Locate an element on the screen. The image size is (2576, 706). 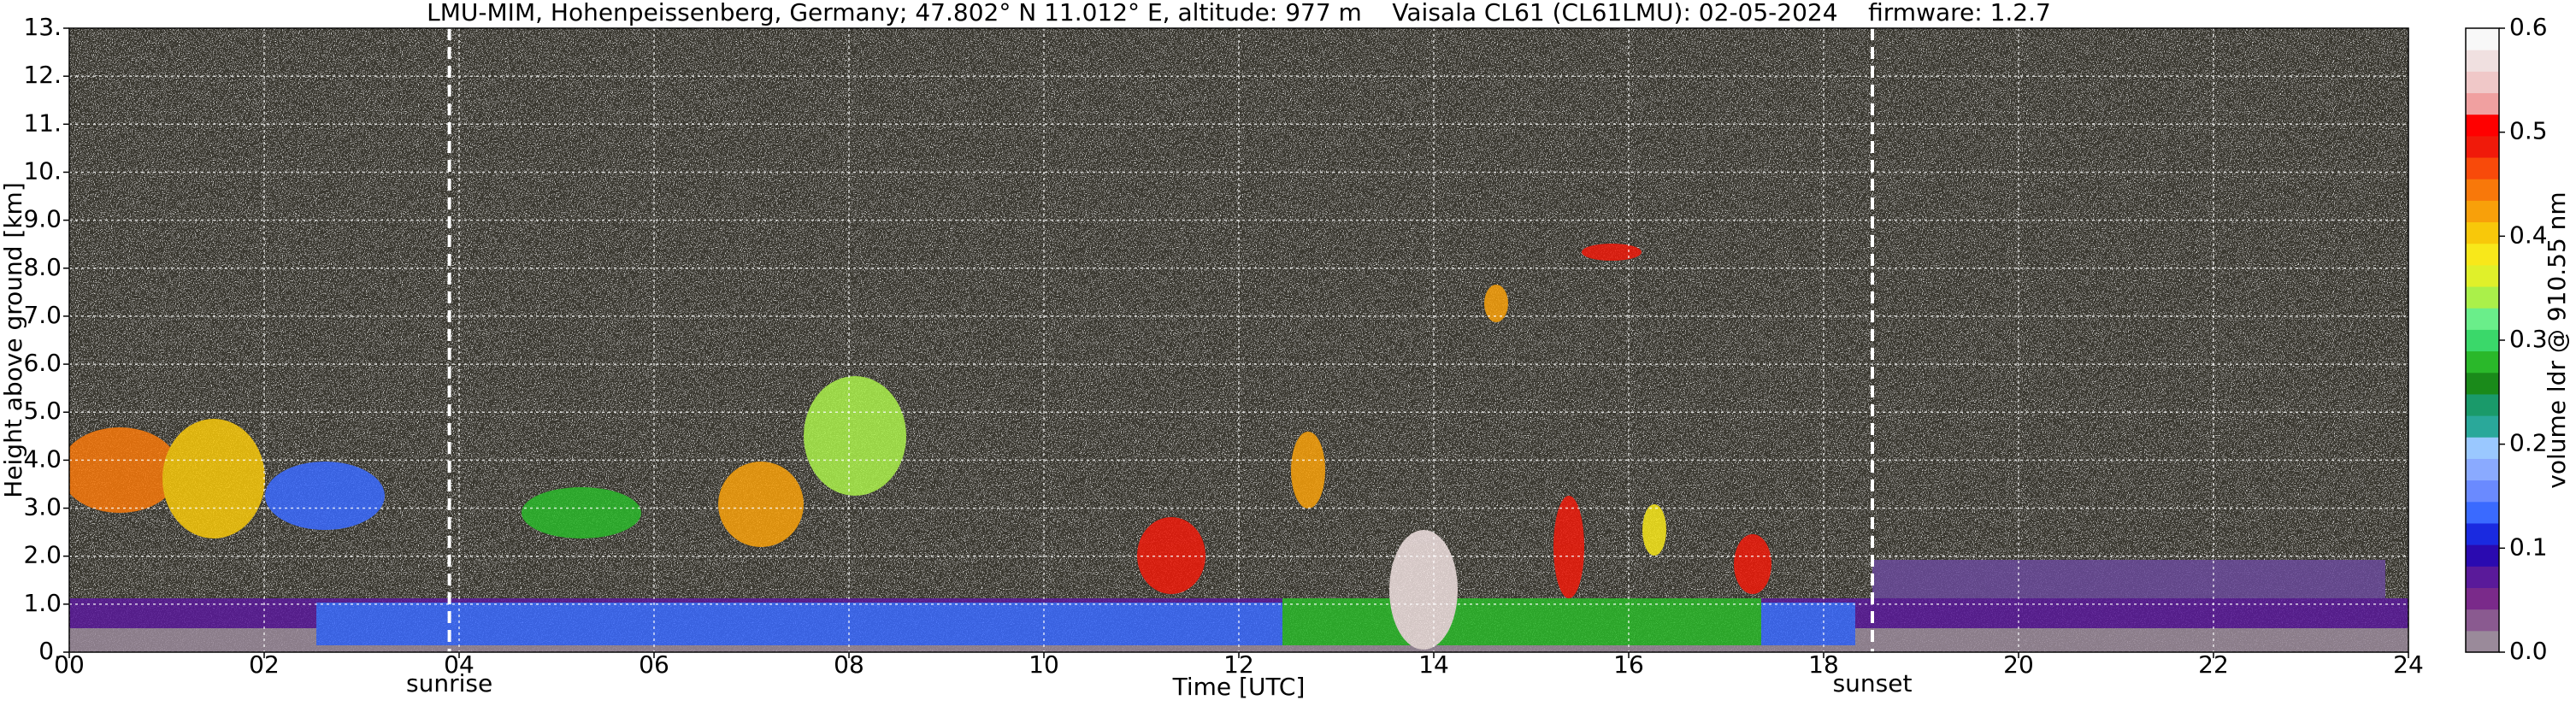
x-tick-label: 24 is located at coordinates (2408, 664).